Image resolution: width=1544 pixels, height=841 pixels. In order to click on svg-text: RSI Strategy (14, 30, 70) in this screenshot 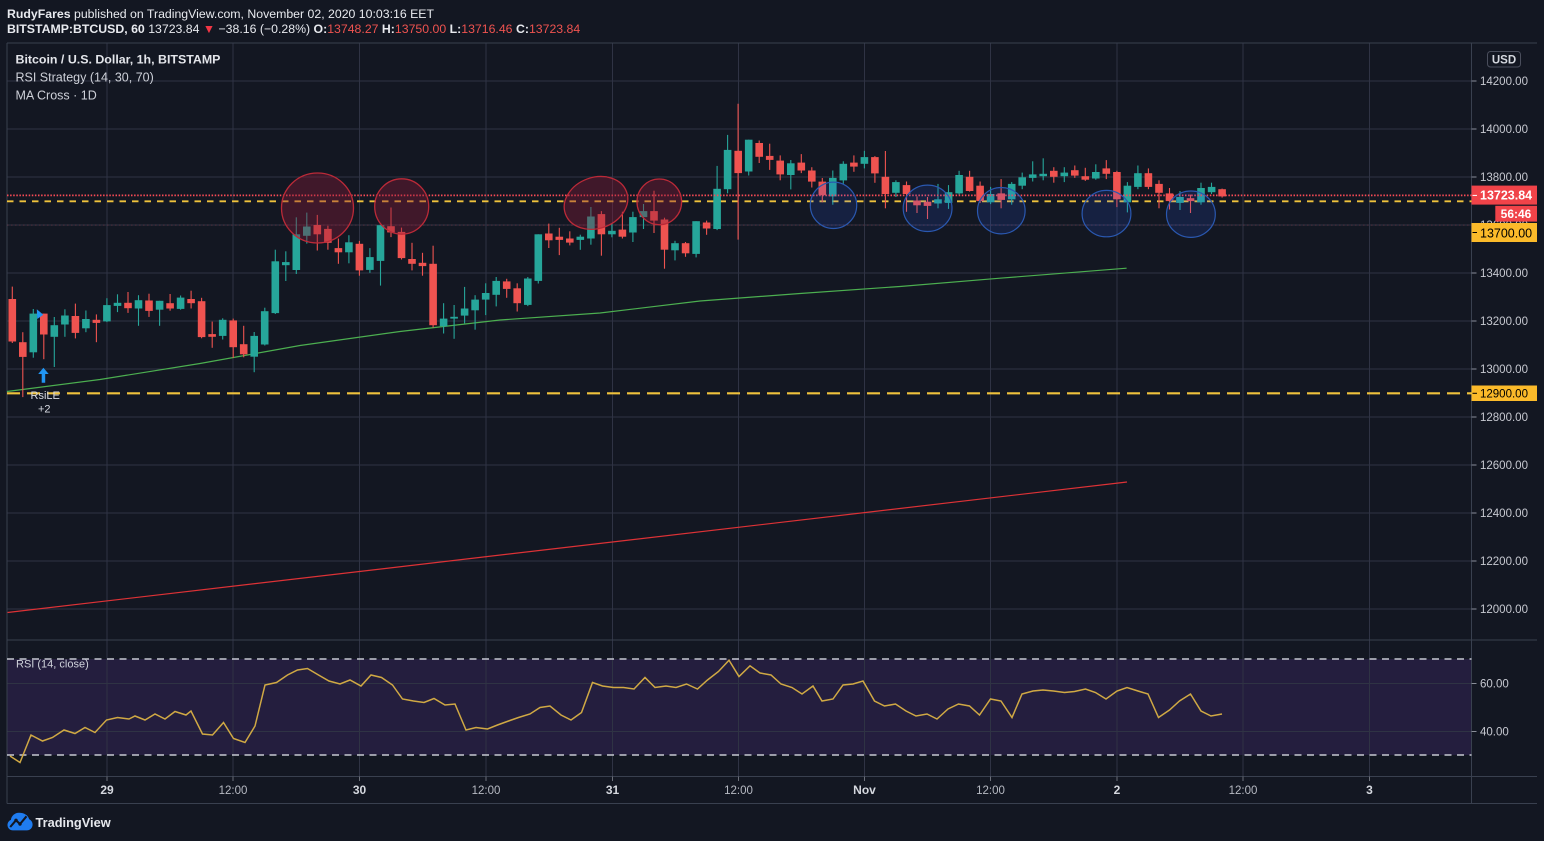, I will do `click(85, 78)`.